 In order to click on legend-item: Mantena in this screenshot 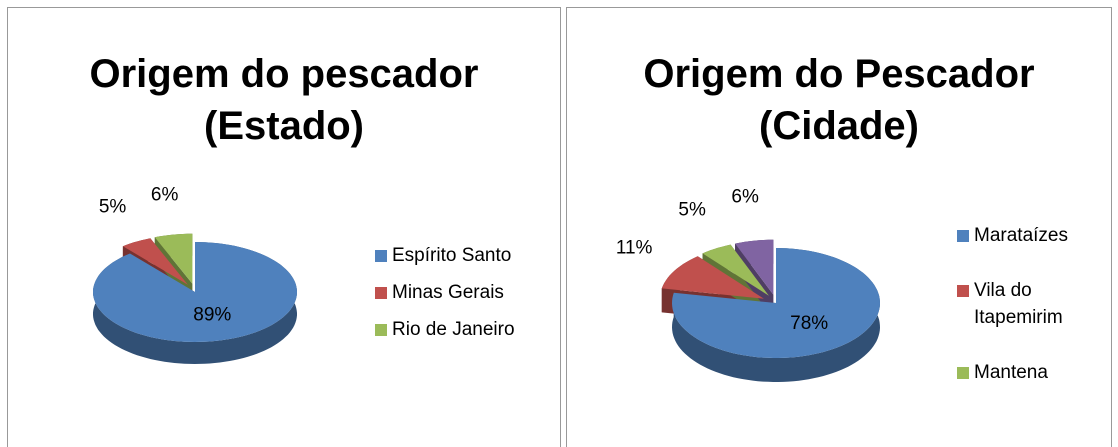, I will do `click(1032, 372)`.